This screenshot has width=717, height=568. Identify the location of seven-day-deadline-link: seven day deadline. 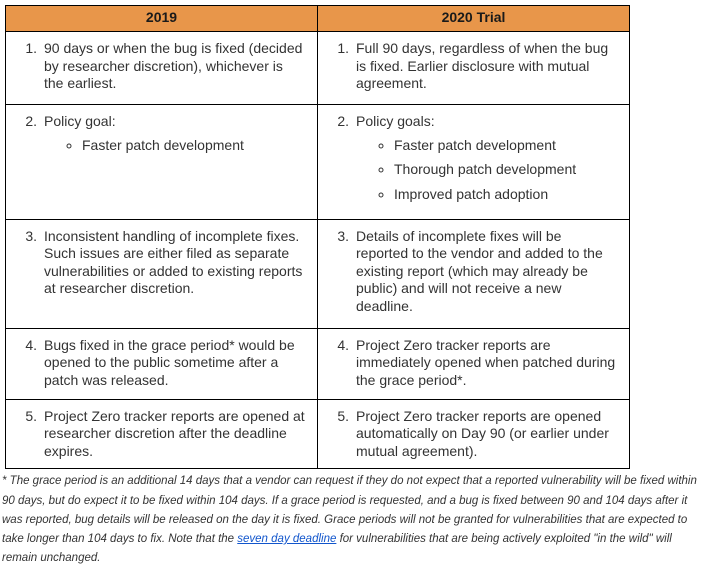
(287, 538).